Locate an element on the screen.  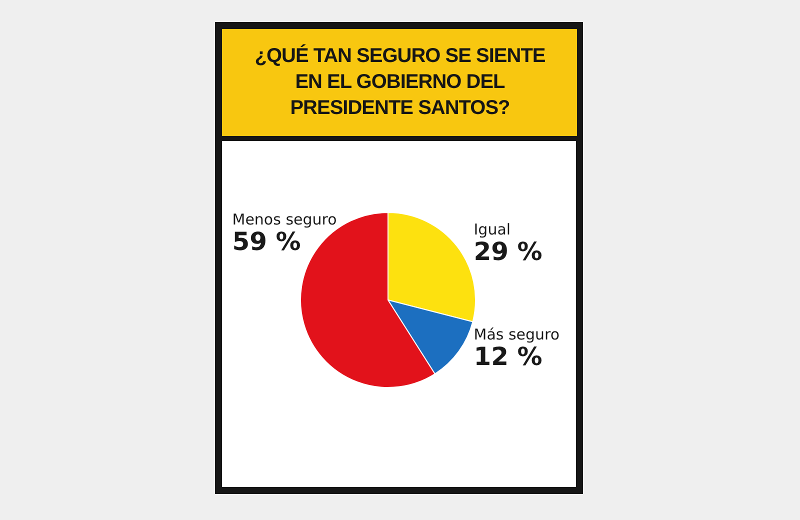
slice-label: Menos seguro is located at coordinates (284, 219).